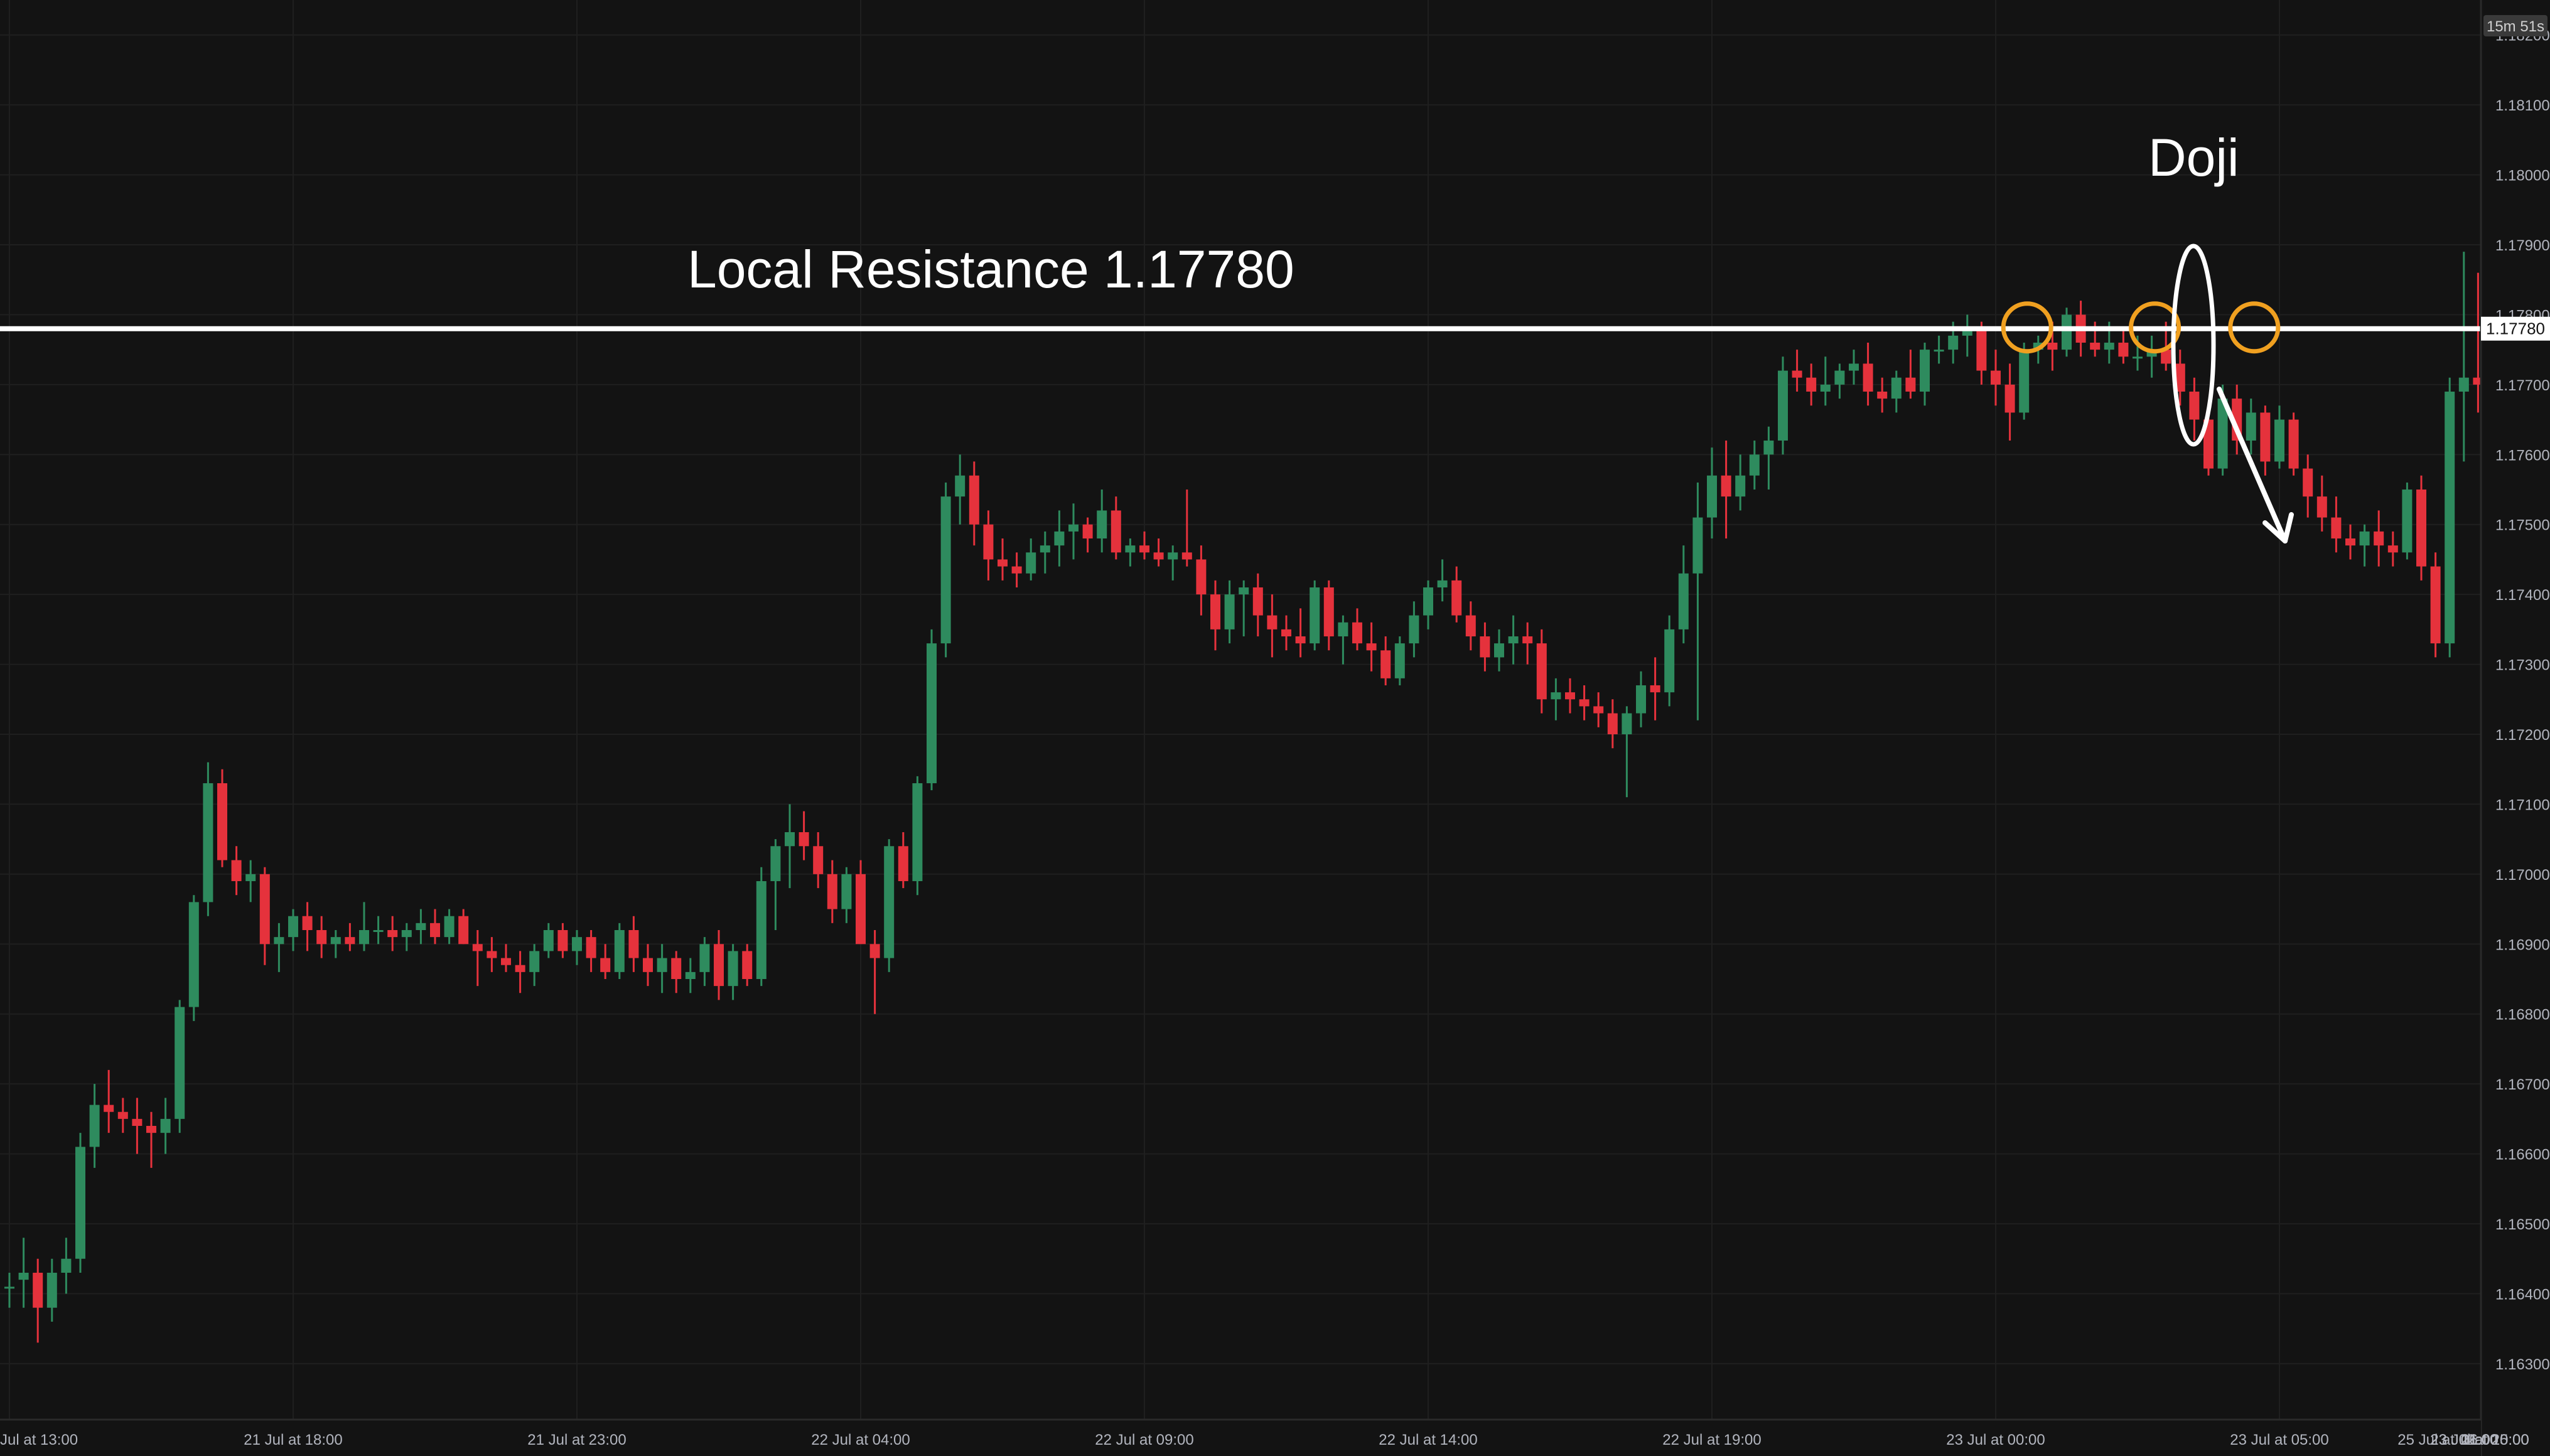 The height and width of the screenshot is (1456, 2550). I want to click on x-tick-label: 22 Jul at 09:00, so click(1144, 1440).